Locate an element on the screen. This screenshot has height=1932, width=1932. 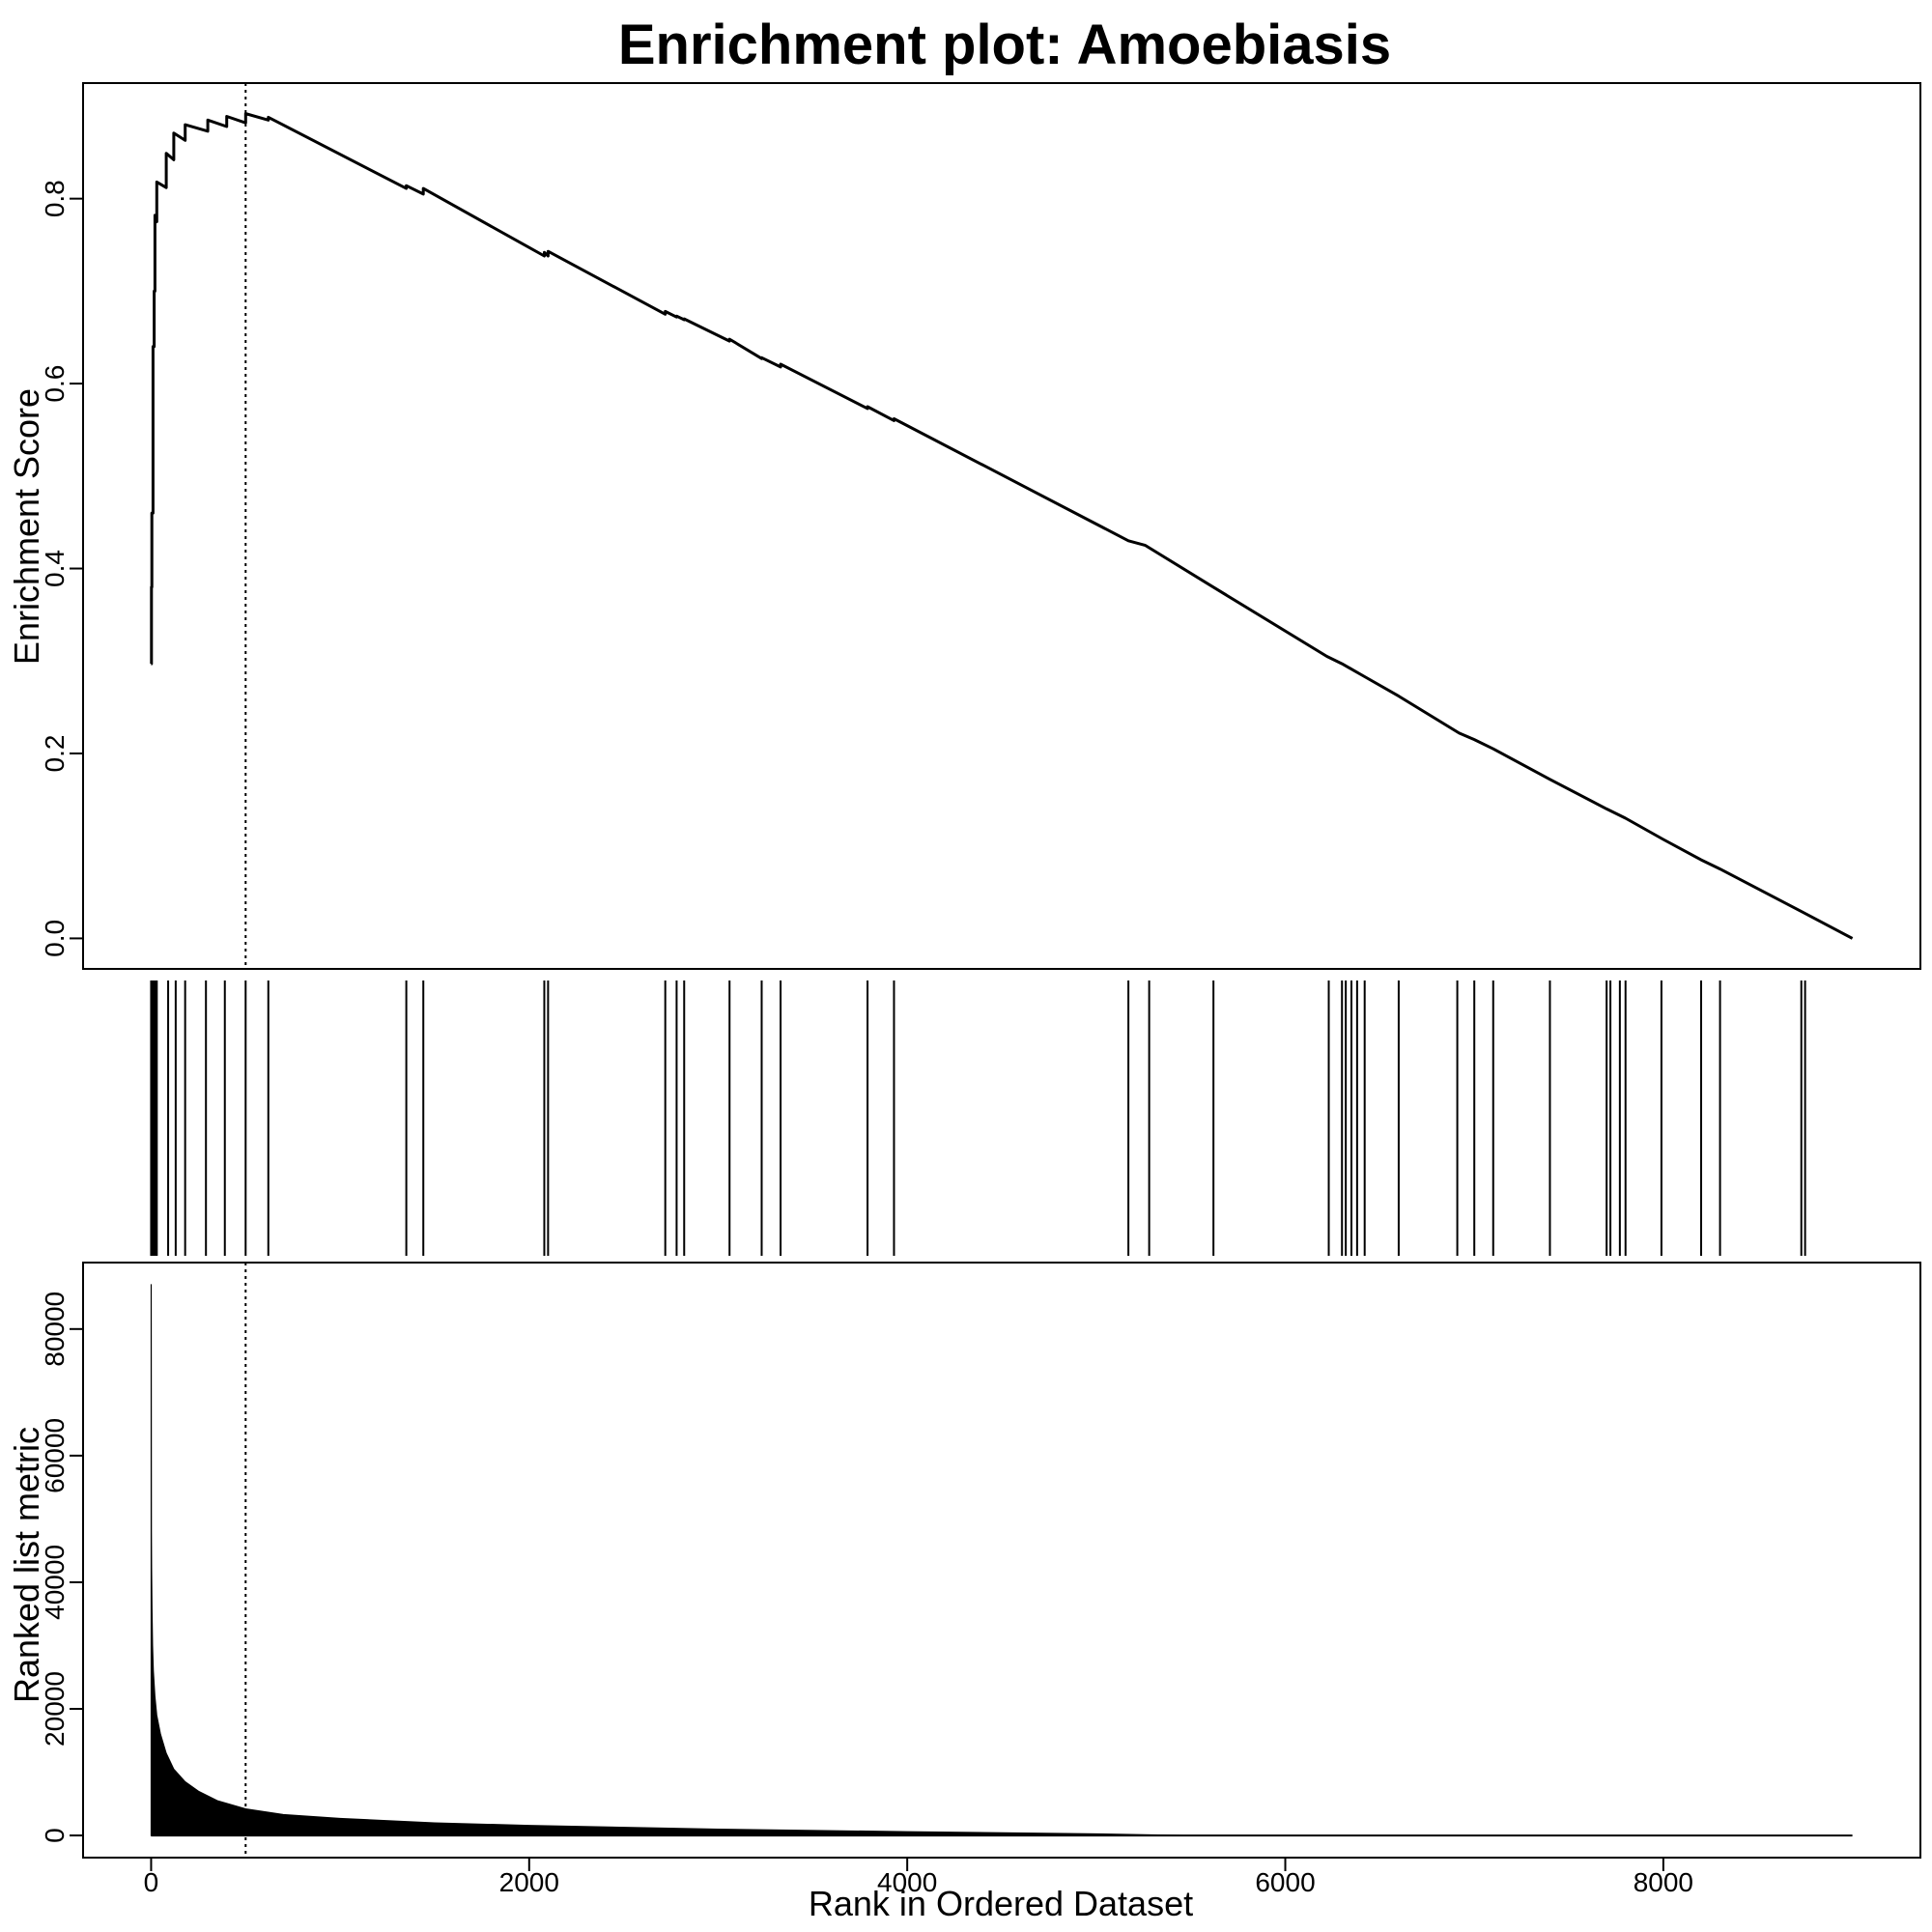
enrichment-y-axis-label: Enrichment Score is located at coordinates (26, 526).